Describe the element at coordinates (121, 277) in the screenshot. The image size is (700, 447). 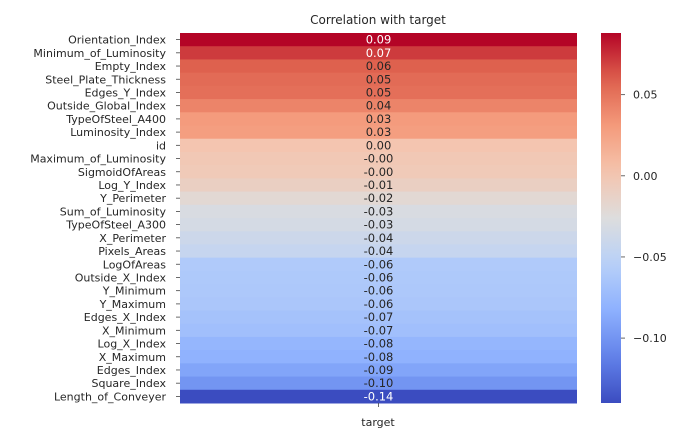
I see `row-label: Outside_X_Index` at that location.